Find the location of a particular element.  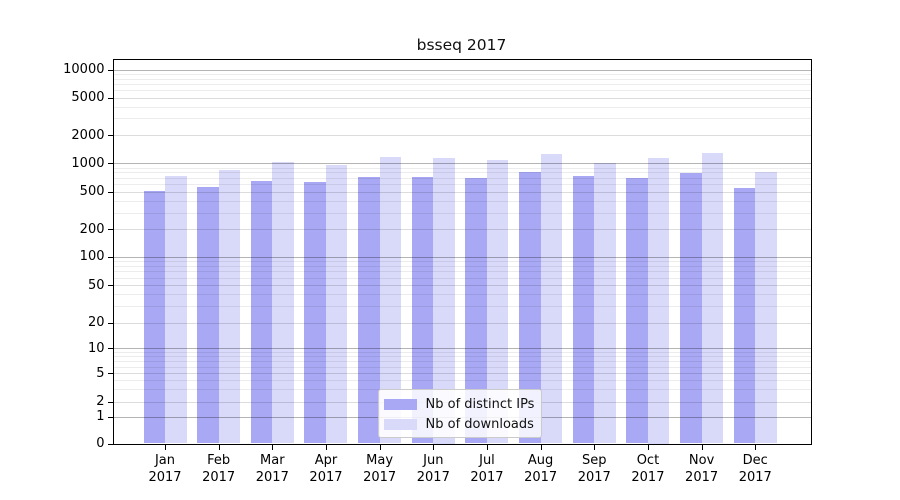

x-tick-label: Dec 2017 is located at coordinates (755, 468).